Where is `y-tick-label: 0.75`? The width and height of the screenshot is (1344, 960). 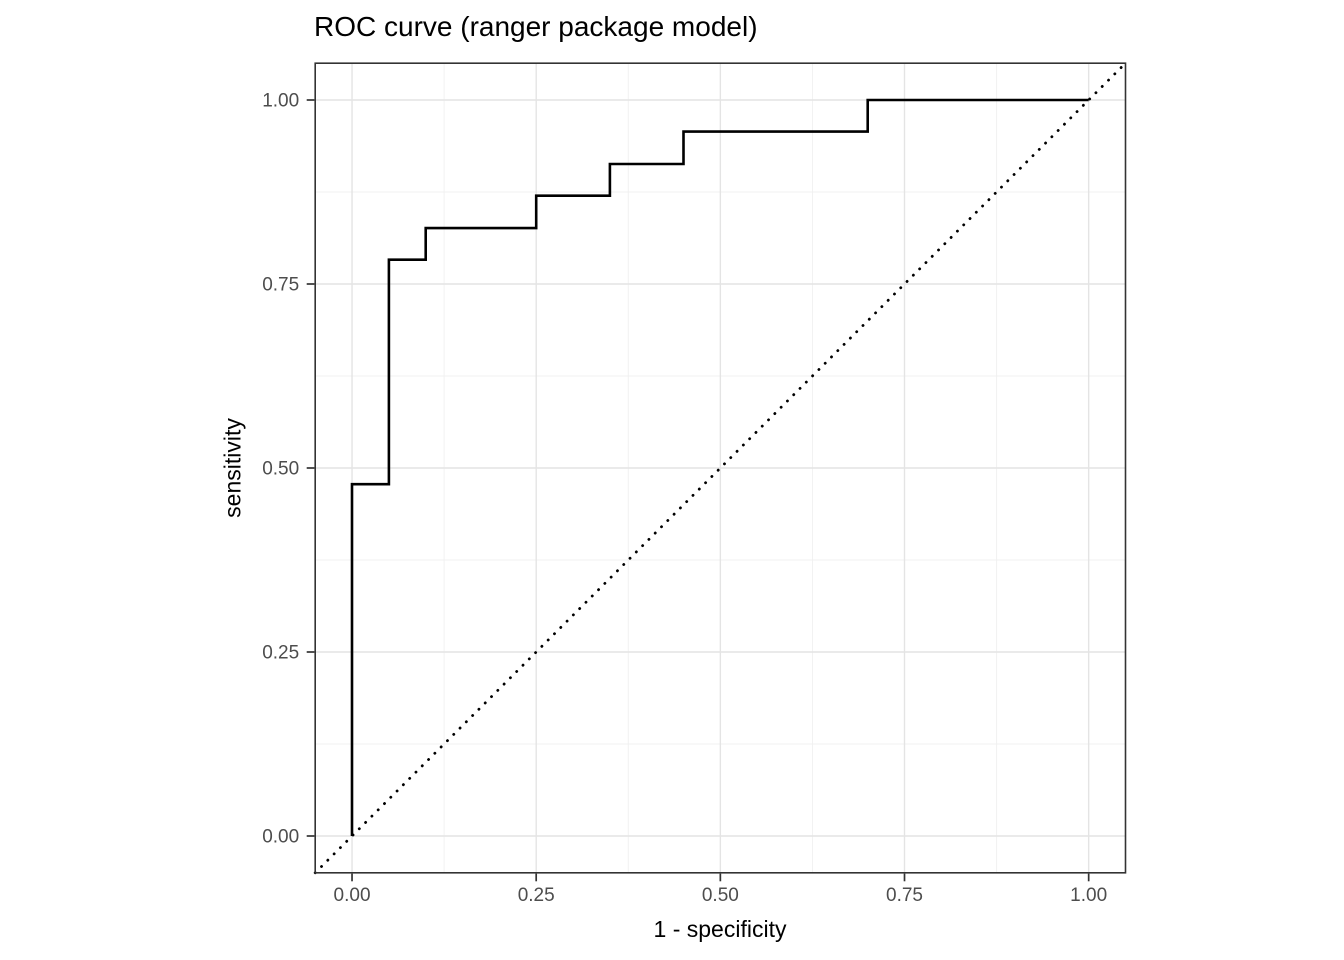
y-tick-label: 0.75 is located at coordinates (280, 285).